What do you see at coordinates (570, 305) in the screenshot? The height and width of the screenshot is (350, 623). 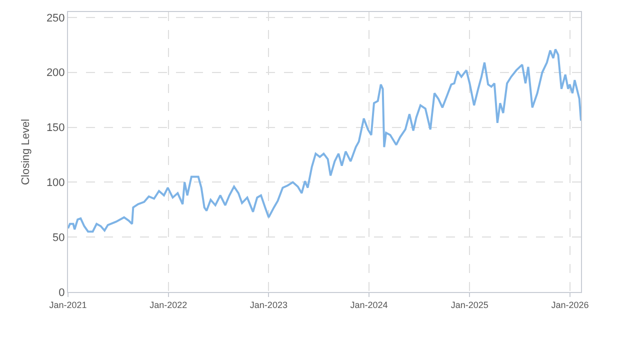 I see `x-tick-label: Jan-2026` at bounding box center [570, 305].